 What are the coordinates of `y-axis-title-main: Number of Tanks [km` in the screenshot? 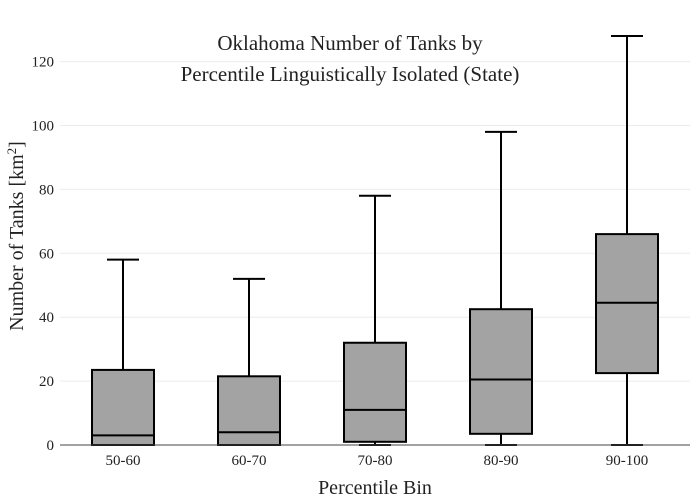 It's located at (17, 242).